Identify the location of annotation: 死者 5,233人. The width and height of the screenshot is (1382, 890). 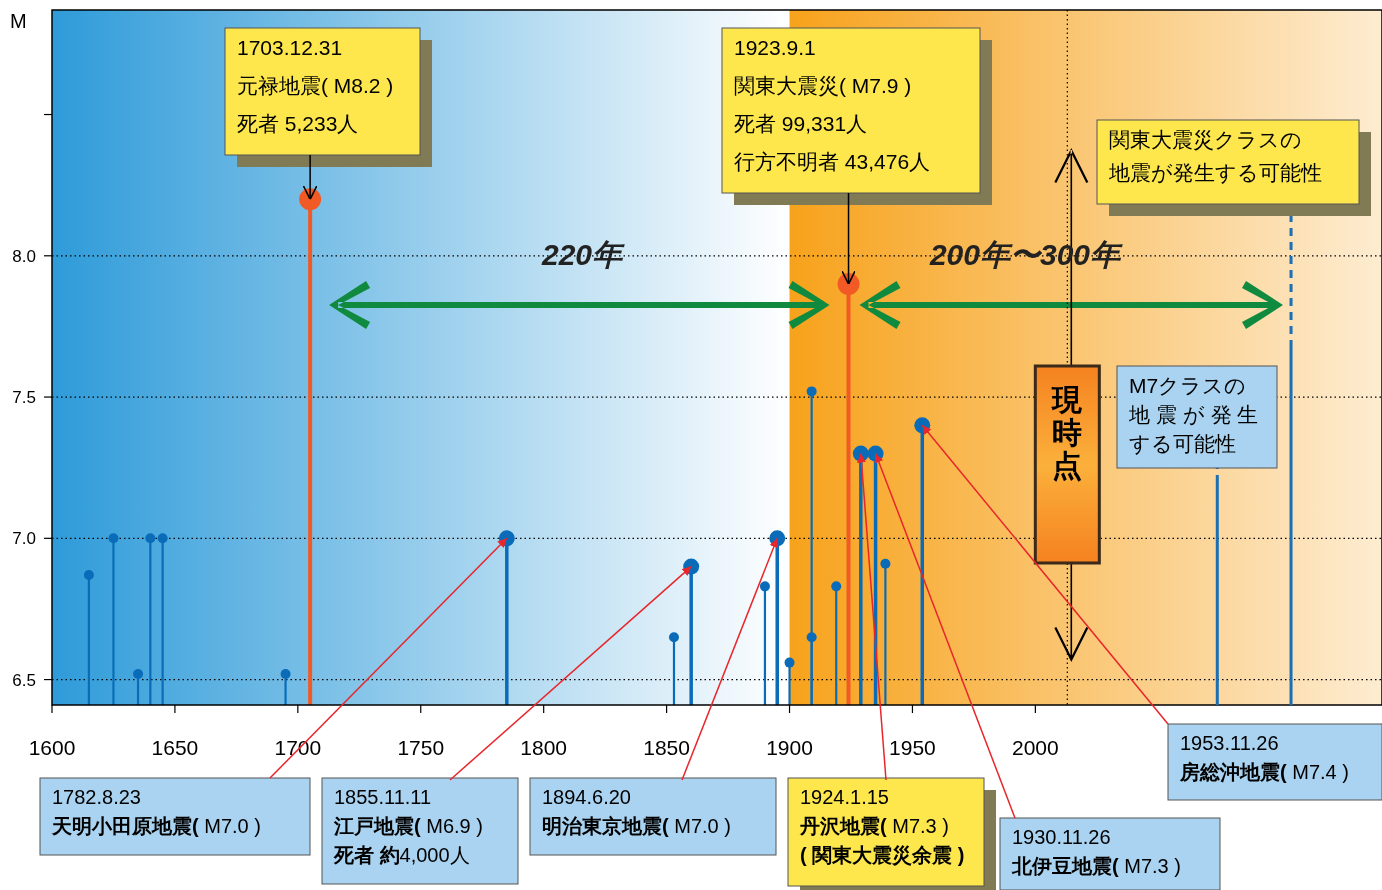
(298, 123).